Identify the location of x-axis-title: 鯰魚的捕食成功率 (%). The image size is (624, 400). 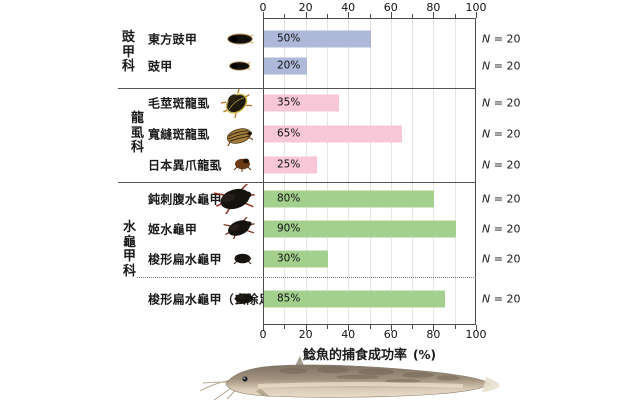
(369, 353).